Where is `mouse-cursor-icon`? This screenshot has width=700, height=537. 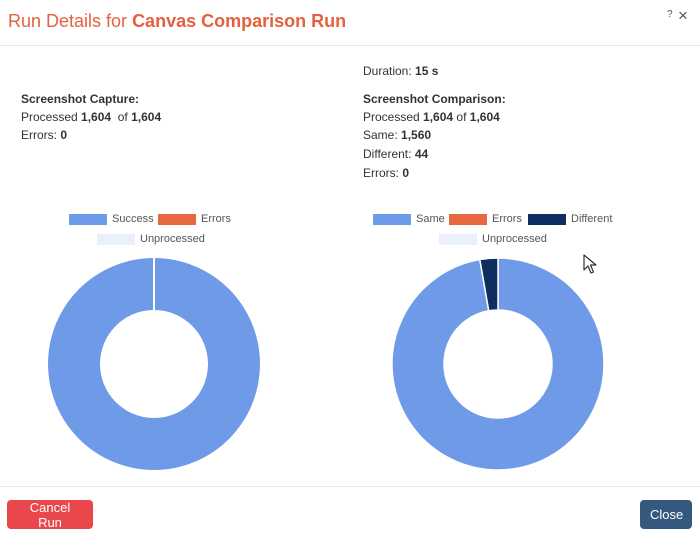
mouse-cursor-icon is located at coordinates (590, 264).